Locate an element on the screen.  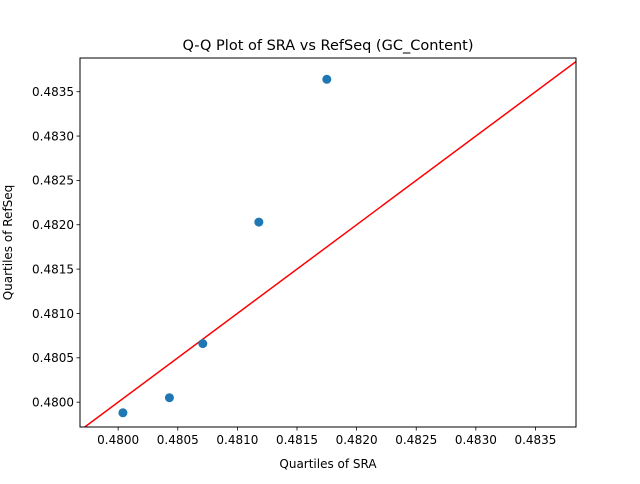
x-tick-label: 0.4810 is located at coordinates (237, 440).